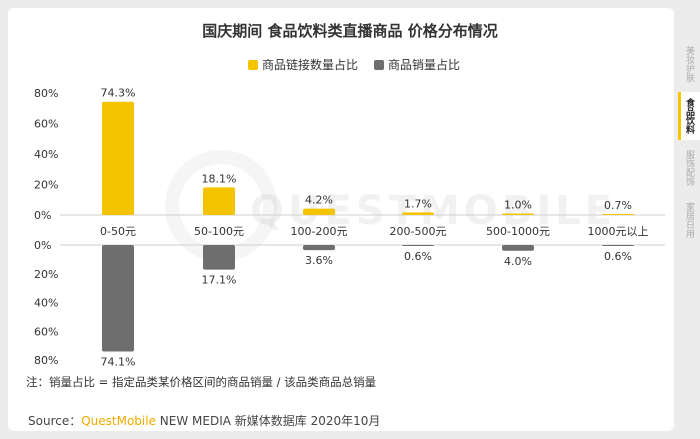  What do you see at coordinates (118, 231) in the screenshot?
I see `category-label-0: 0-50元` at bounding box center [118, 231].